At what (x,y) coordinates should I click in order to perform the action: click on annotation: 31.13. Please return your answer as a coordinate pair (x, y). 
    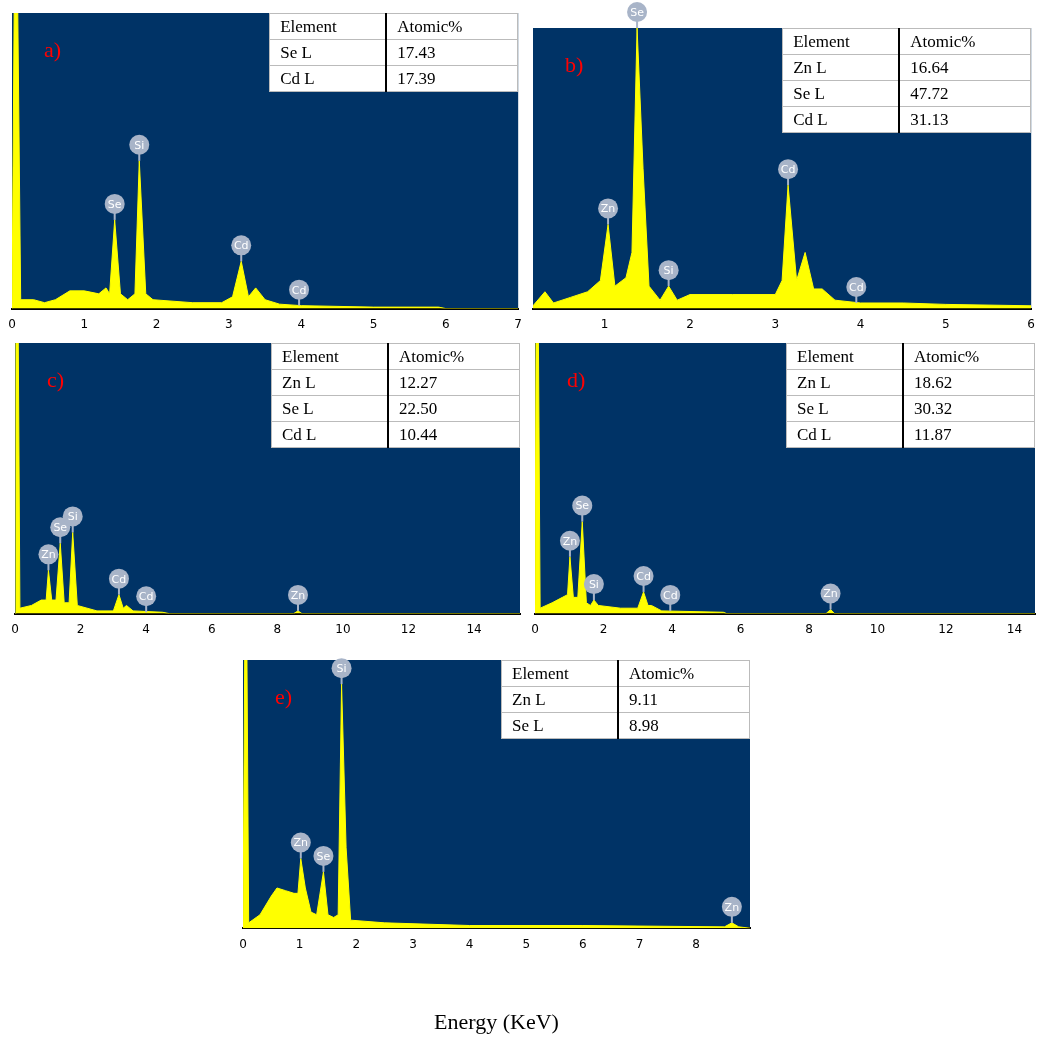
    Looking at the image, I should click on (965, 119).